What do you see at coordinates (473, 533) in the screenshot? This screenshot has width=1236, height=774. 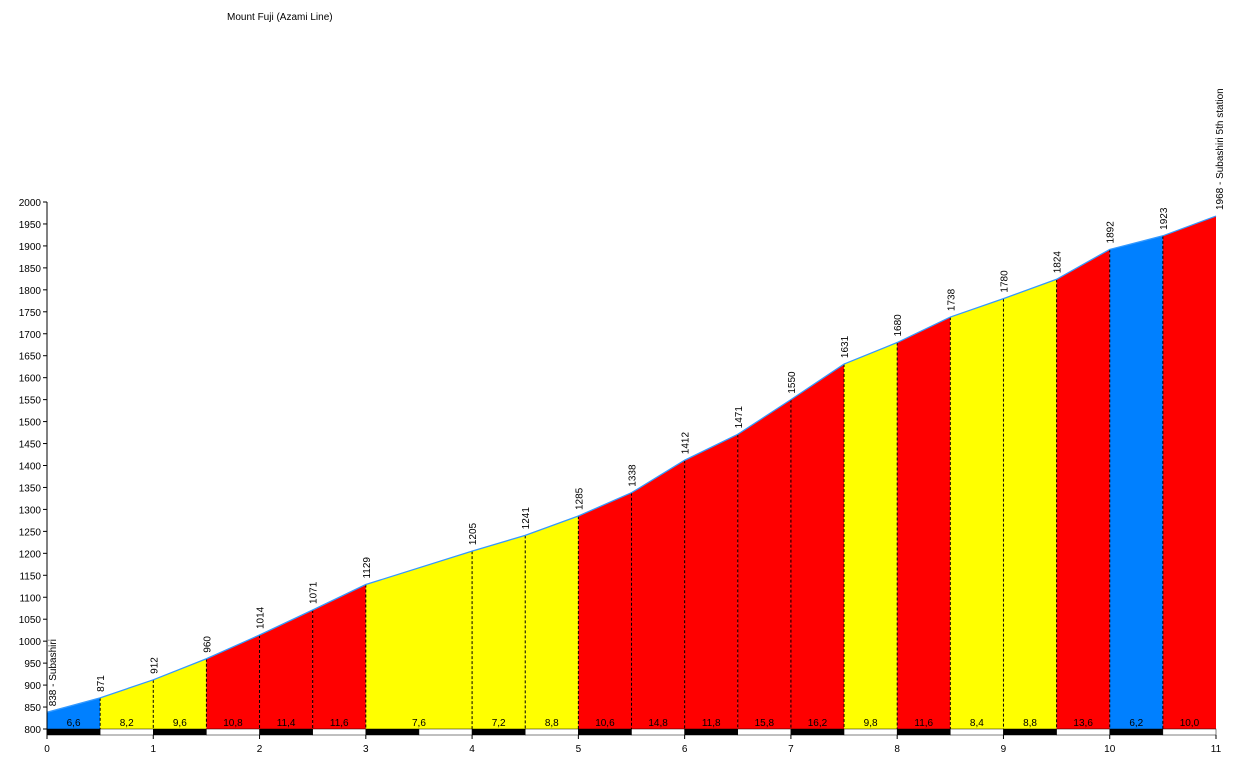 I see `elevation-label: 1205` at bounding box center [473, 533].